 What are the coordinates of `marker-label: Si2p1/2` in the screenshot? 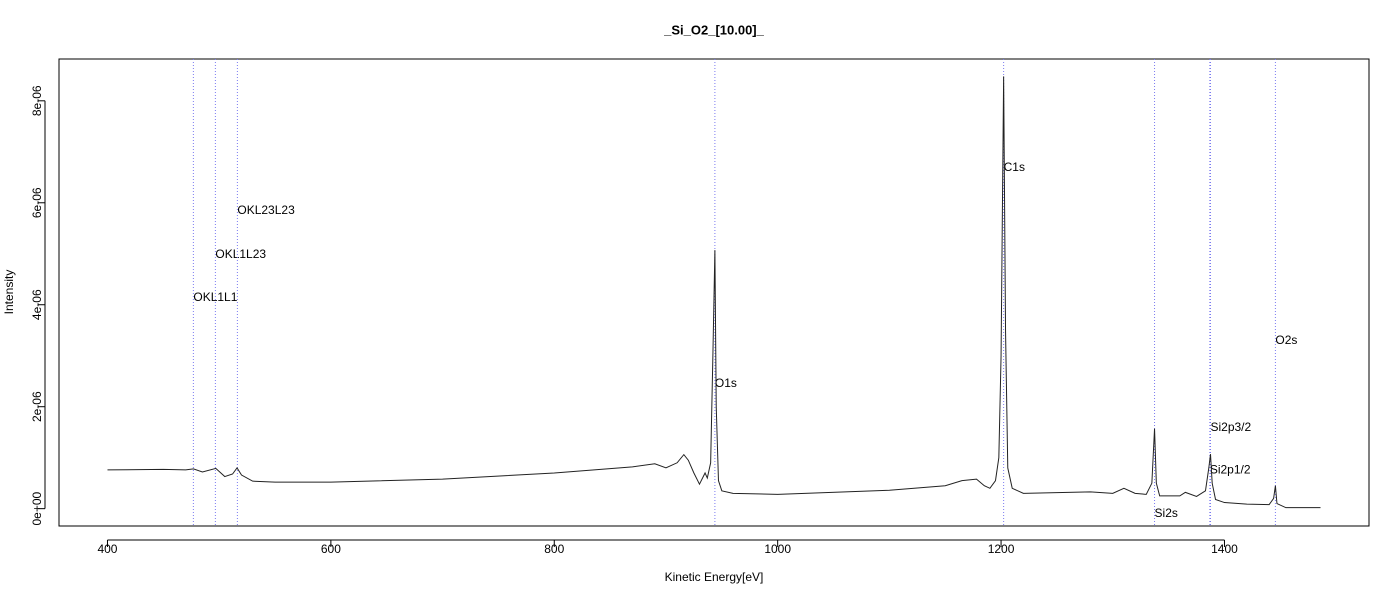 It's located at (1230, 470).